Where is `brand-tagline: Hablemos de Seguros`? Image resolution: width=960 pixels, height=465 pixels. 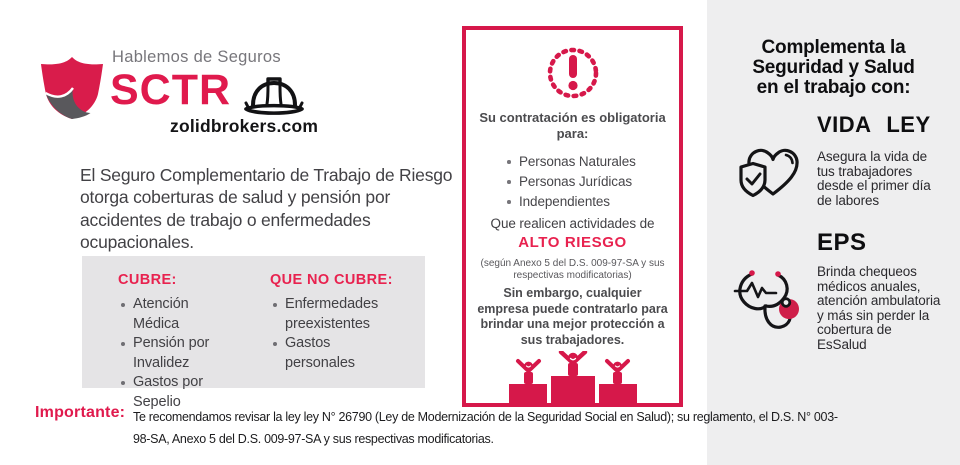
brand-tagline: Hablemos de Seguros is located at coordinates (196, 57).